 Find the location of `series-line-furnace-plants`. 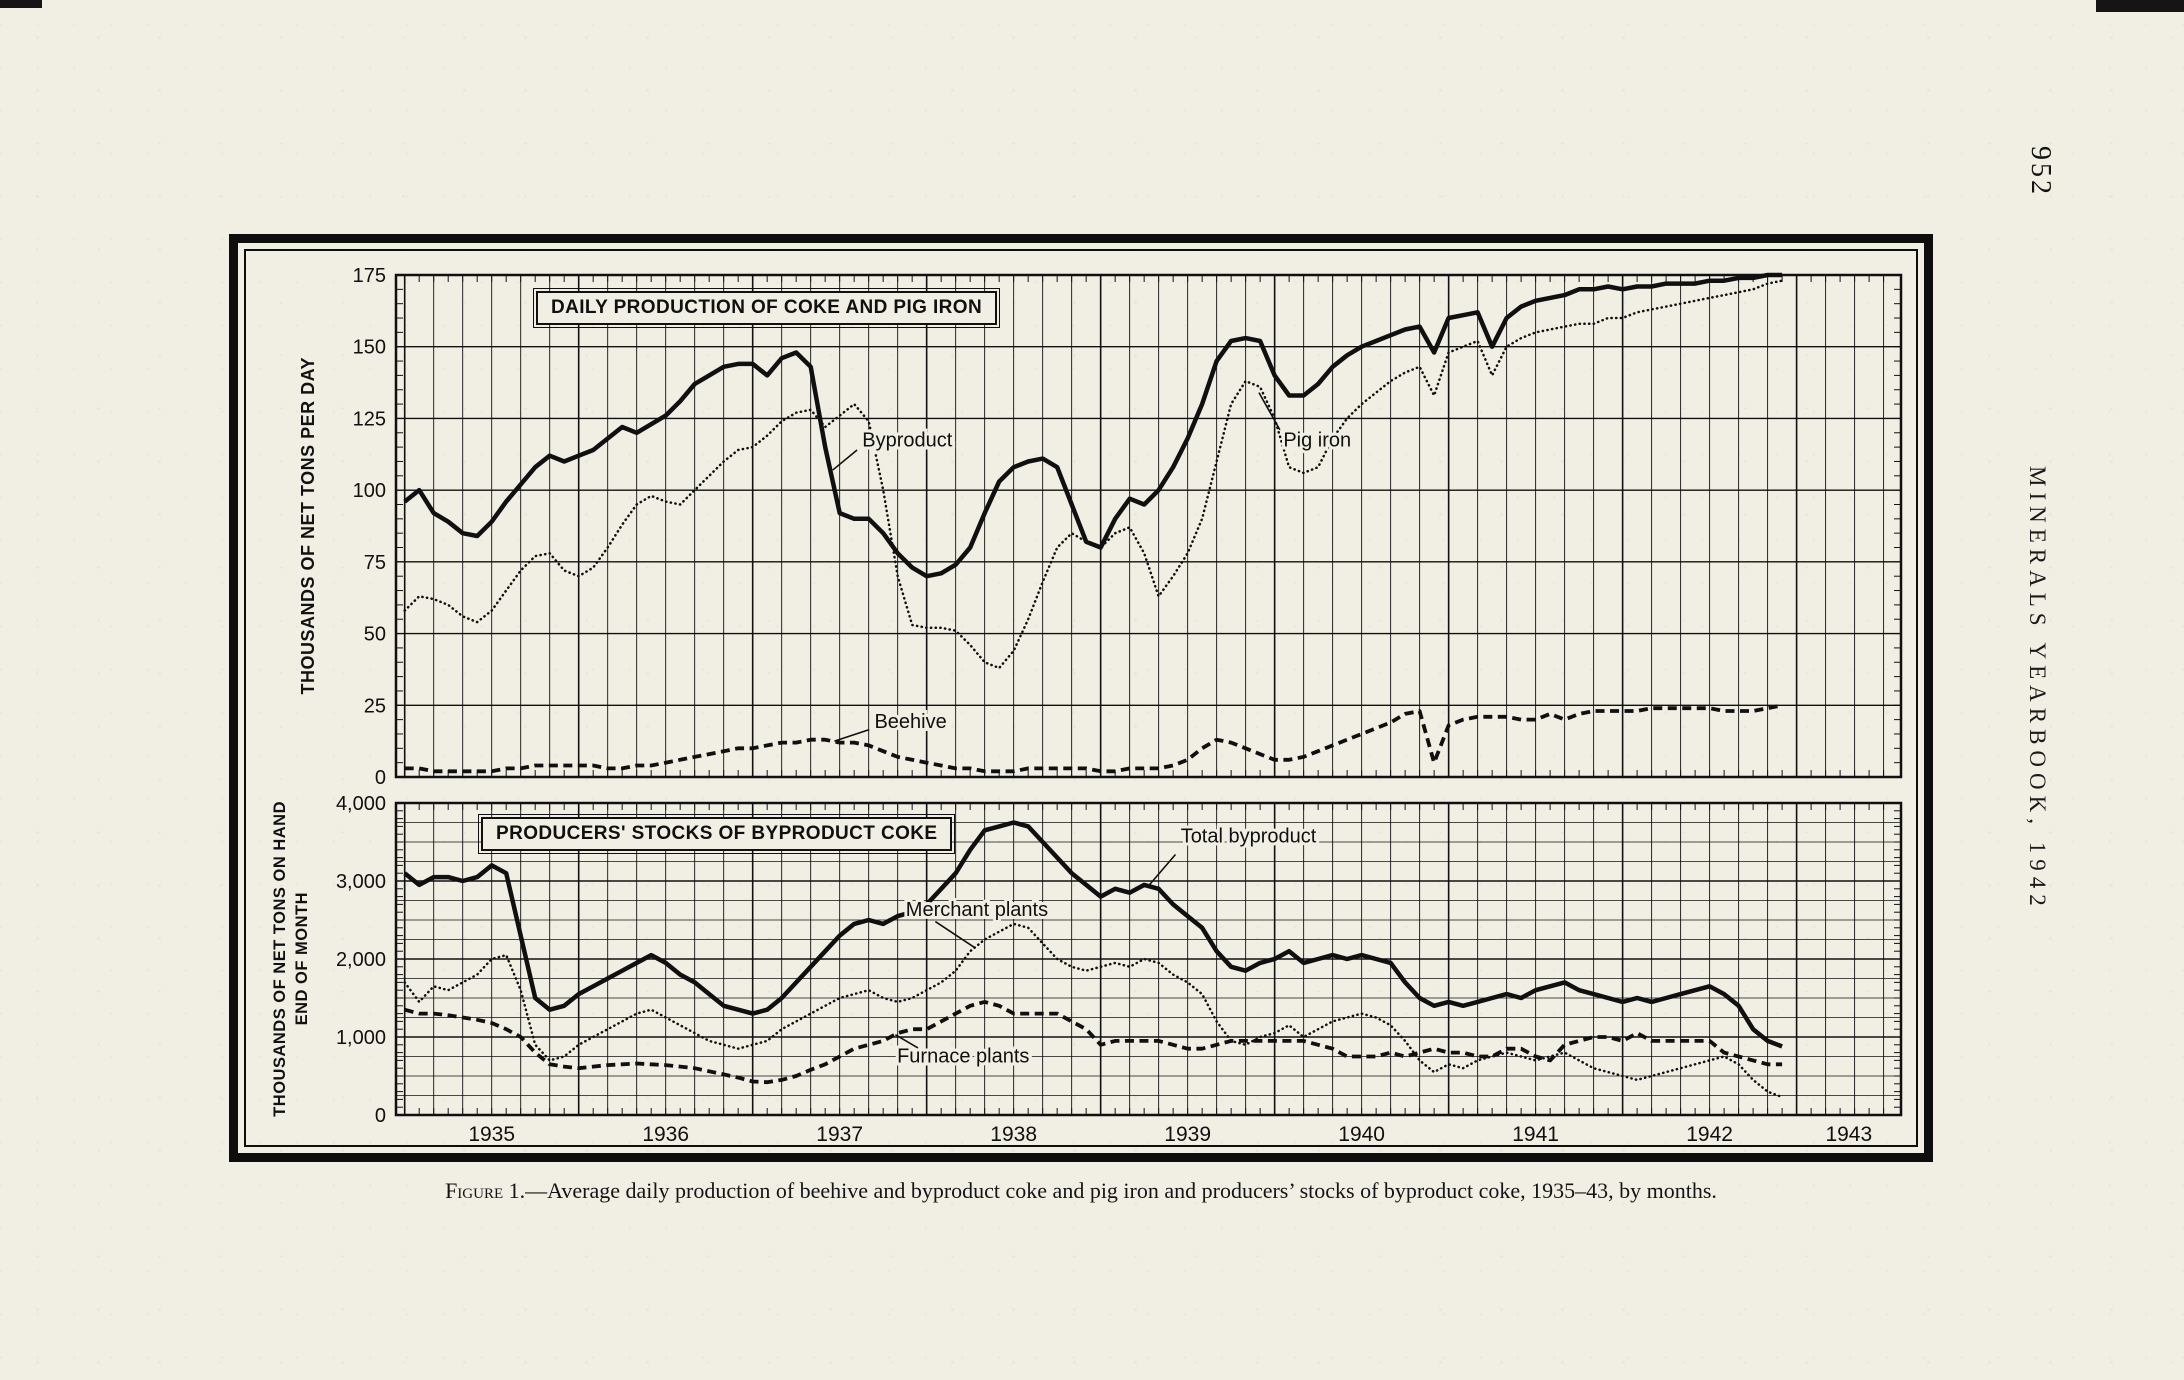

series-line-furnace-plants is located at coordinates (1093, 1042).